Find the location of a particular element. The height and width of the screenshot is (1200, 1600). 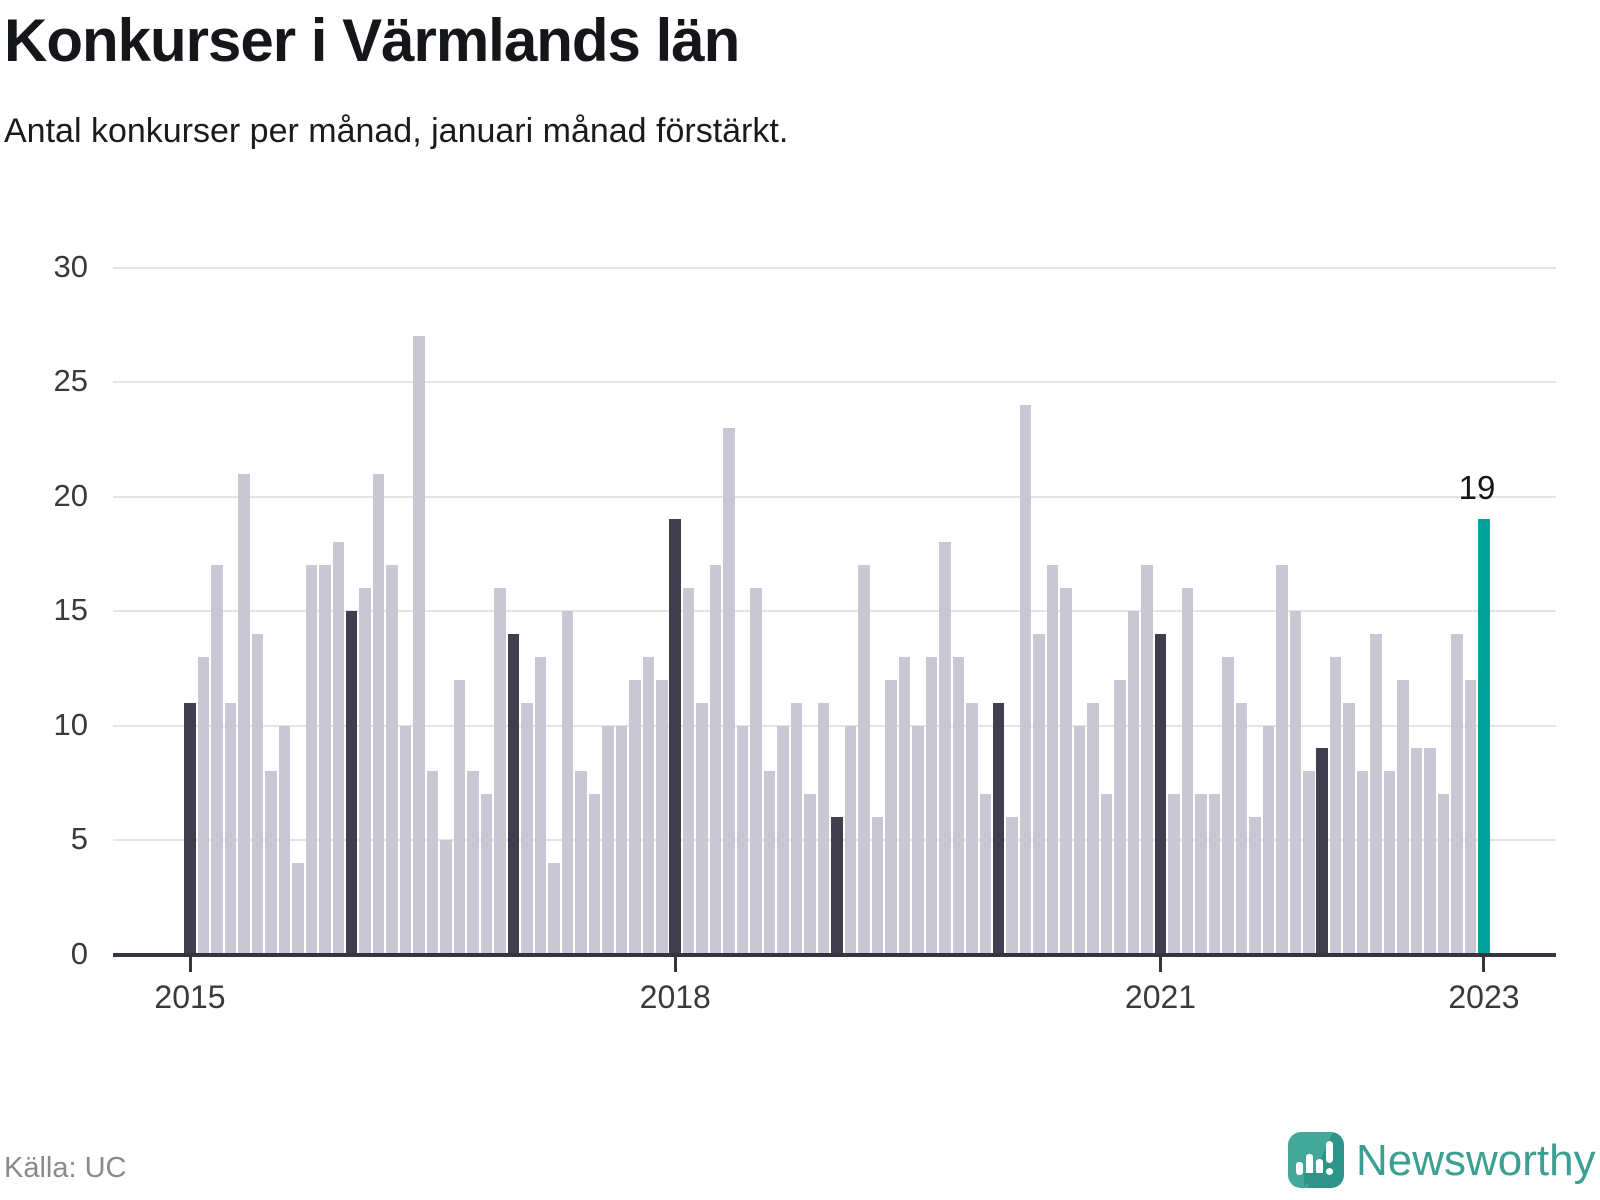

newsworthy-logo: Newsworthy is located at coordinates (1444, 1164).